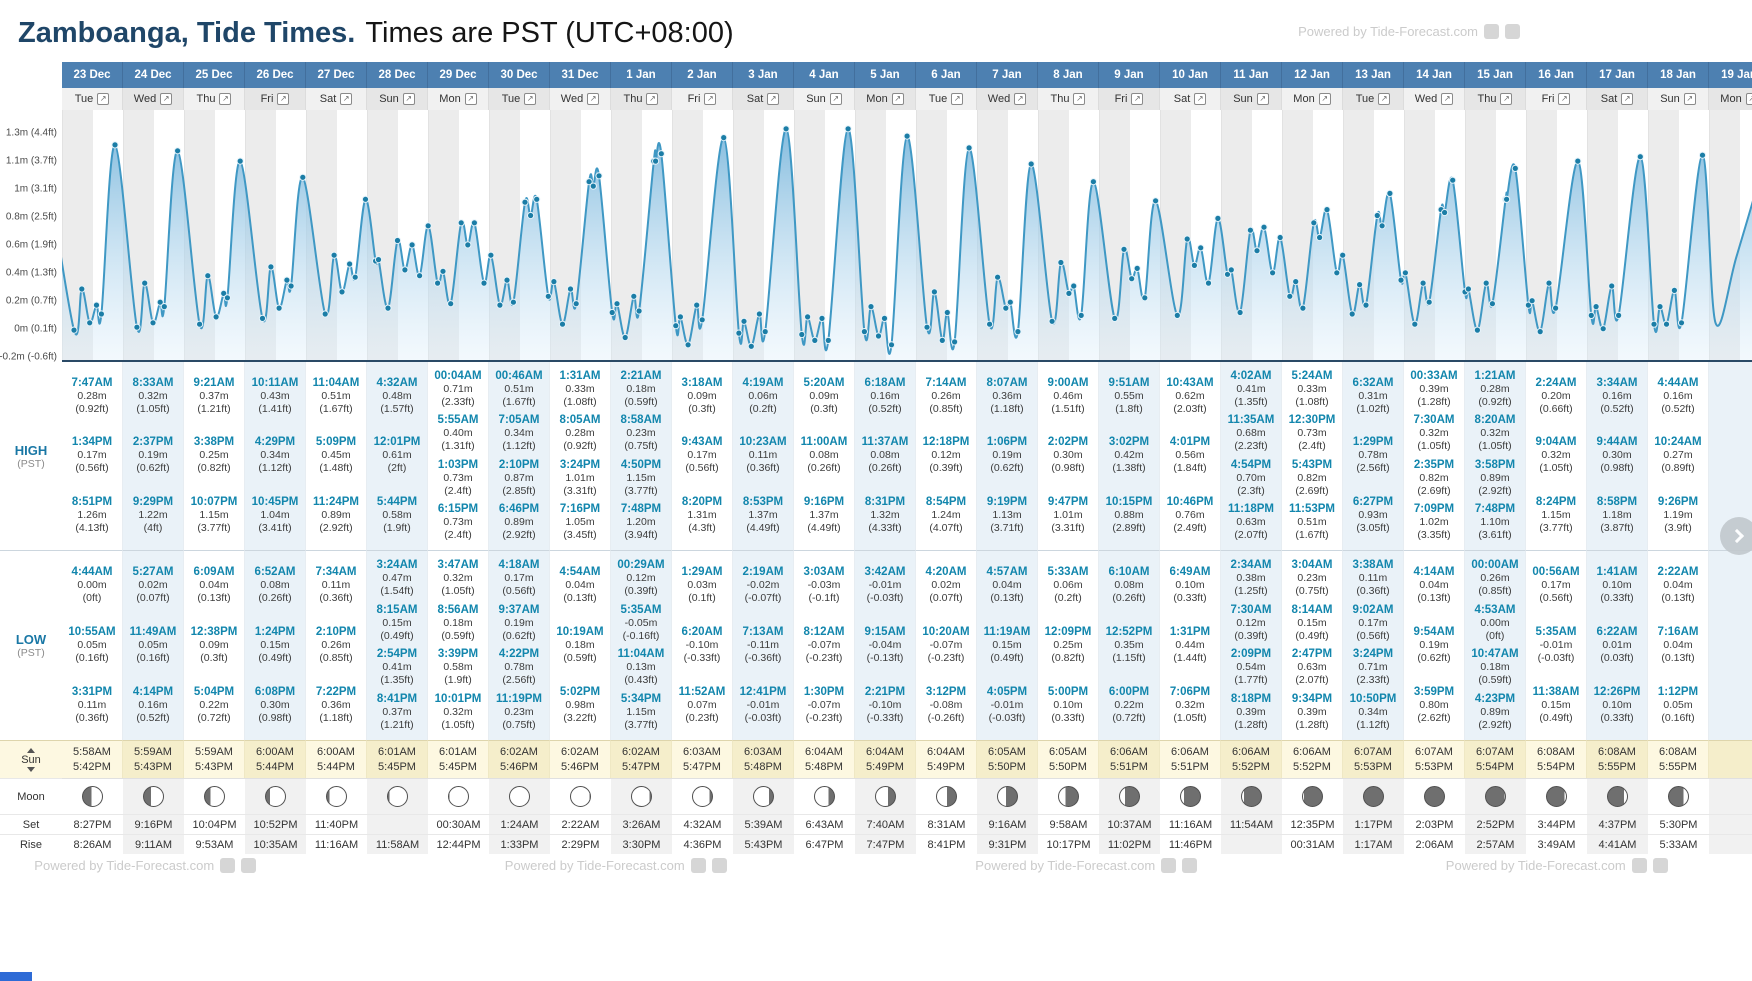  I want to click on tide-event: 9:00AM 0.46m (1.51ft), so click(1068, 396).